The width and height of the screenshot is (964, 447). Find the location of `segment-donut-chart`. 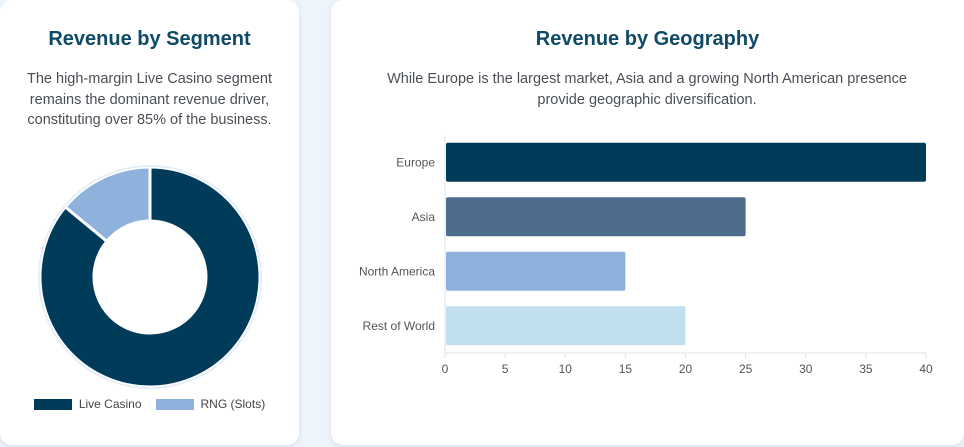

segment-donut-chart is located at coordinates (150, 277).